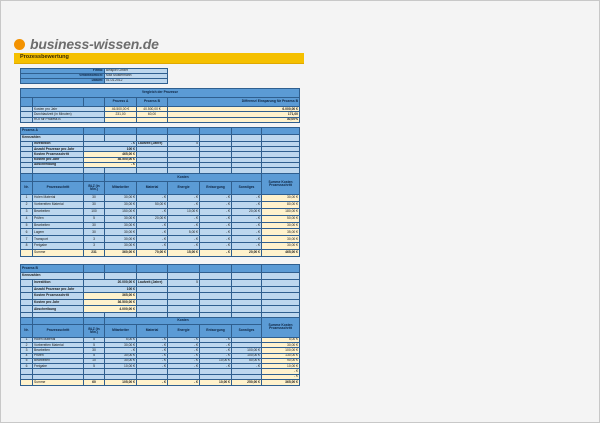 The height and width of the screenshot is (423, 600). What do you see at coordinates (160, 309) in the screenshot?
I see `kpi-row: Abschreibung 4.000,00 €` at bounding box center [160, 309].